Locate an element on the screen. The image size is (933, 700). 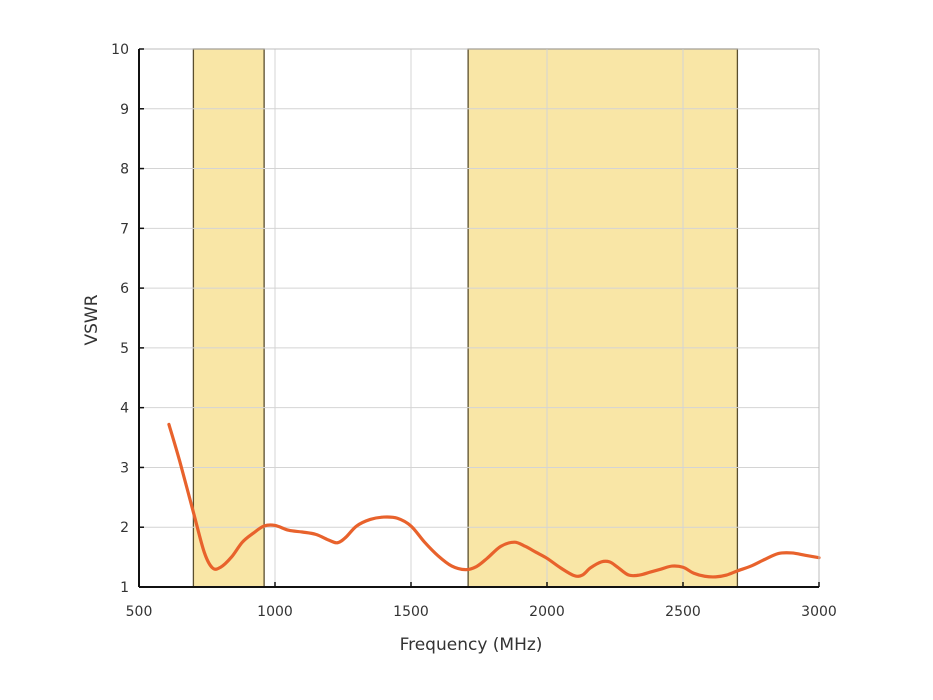
y-tick-label: 6 is located at coordinates (124, 289).